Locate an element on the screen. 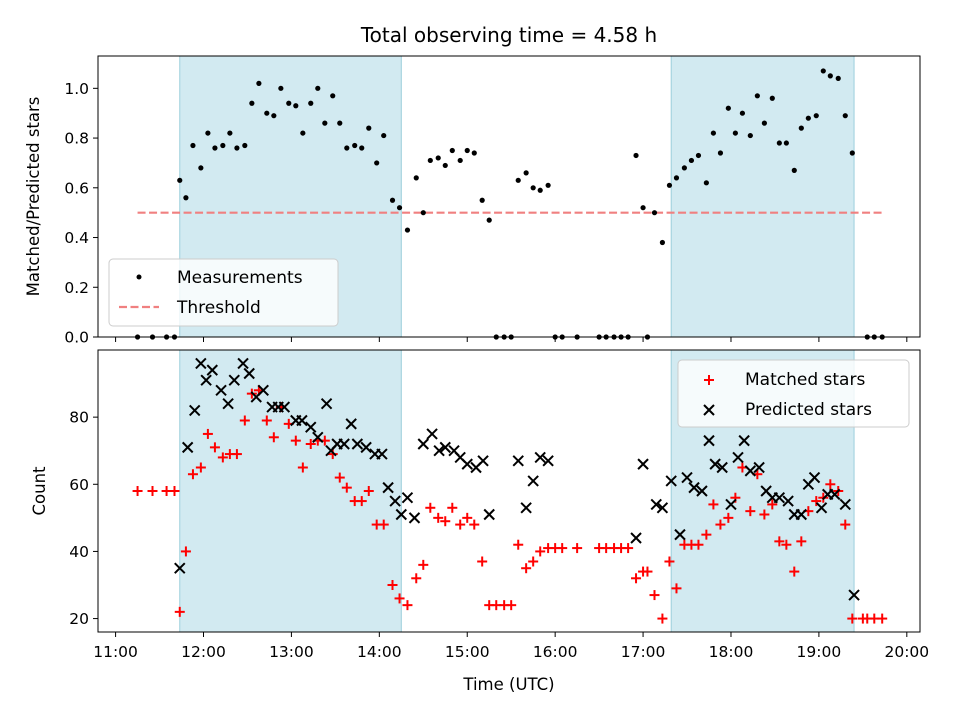  x-tick-label: 15:00 is located at coordinates (467, 652).